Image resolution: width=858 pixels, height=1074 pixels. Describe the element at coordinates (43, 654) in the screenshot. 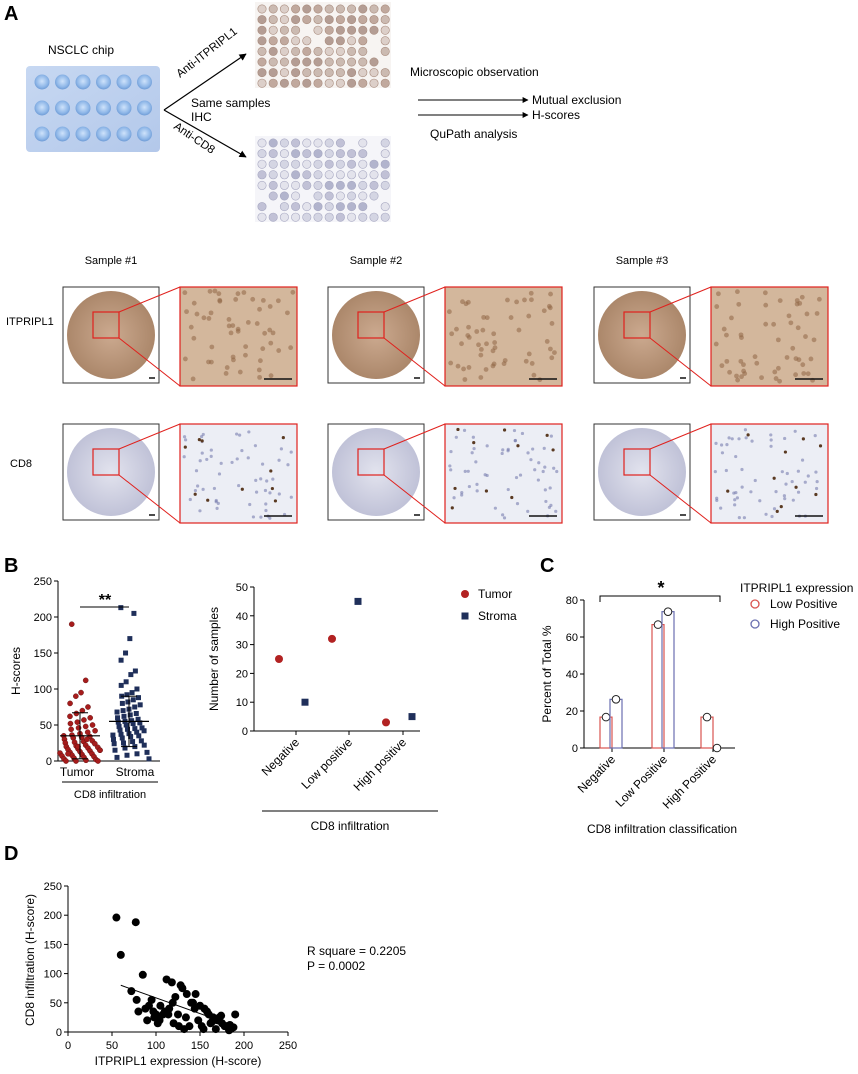

I see `y-tick-label: 150` at that location.